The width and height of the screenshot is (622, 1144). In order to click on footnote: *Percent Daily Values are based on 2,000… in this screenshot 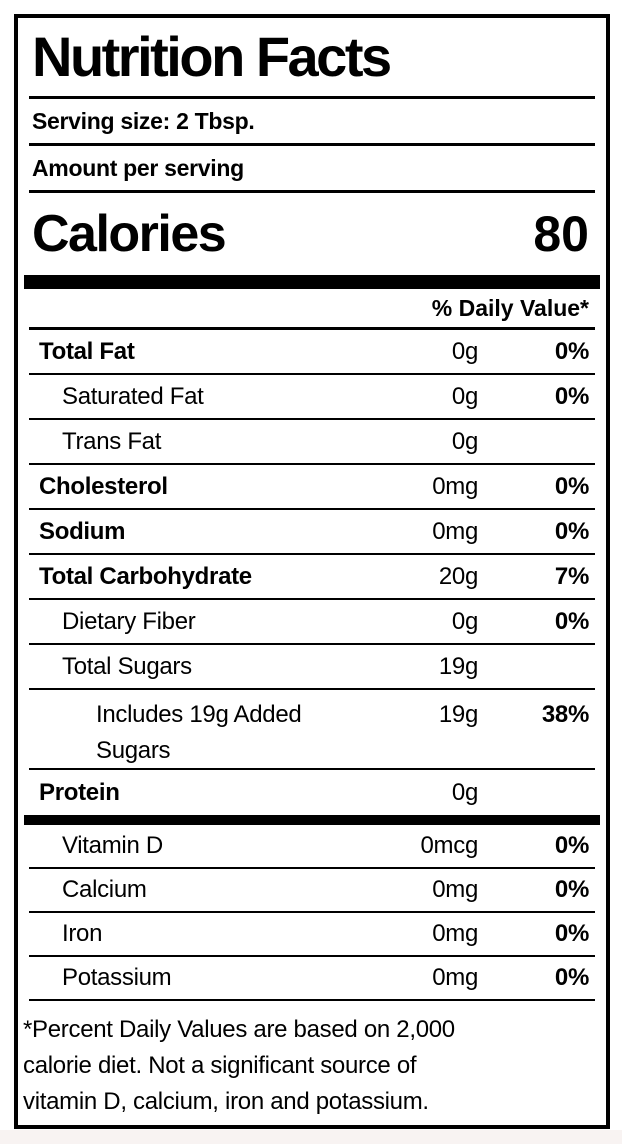, I will do `click(309, 1060)`.